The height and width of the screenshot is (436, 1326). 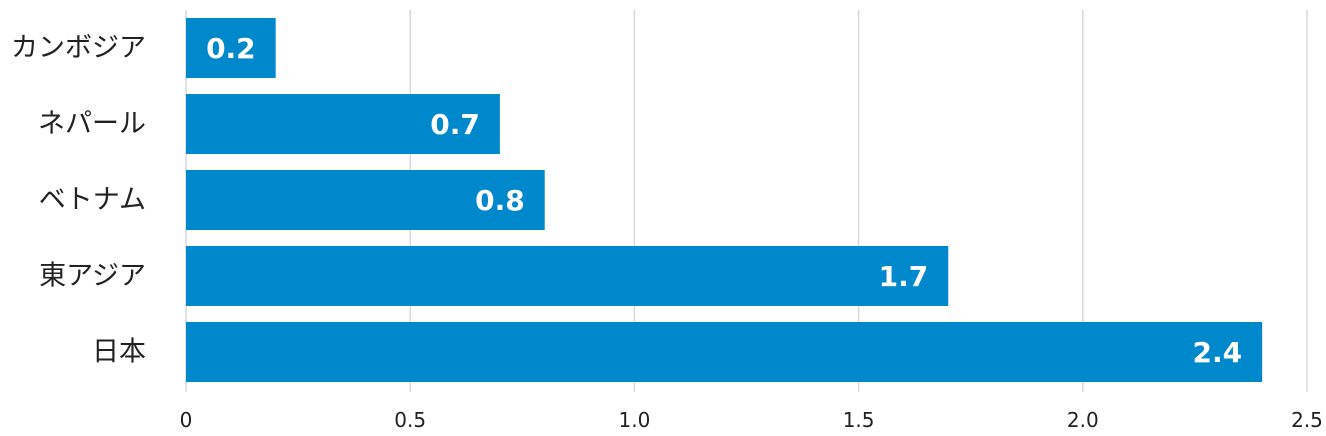 I want to click on x-tick-label-0: 0, so click(x=186, y=420).